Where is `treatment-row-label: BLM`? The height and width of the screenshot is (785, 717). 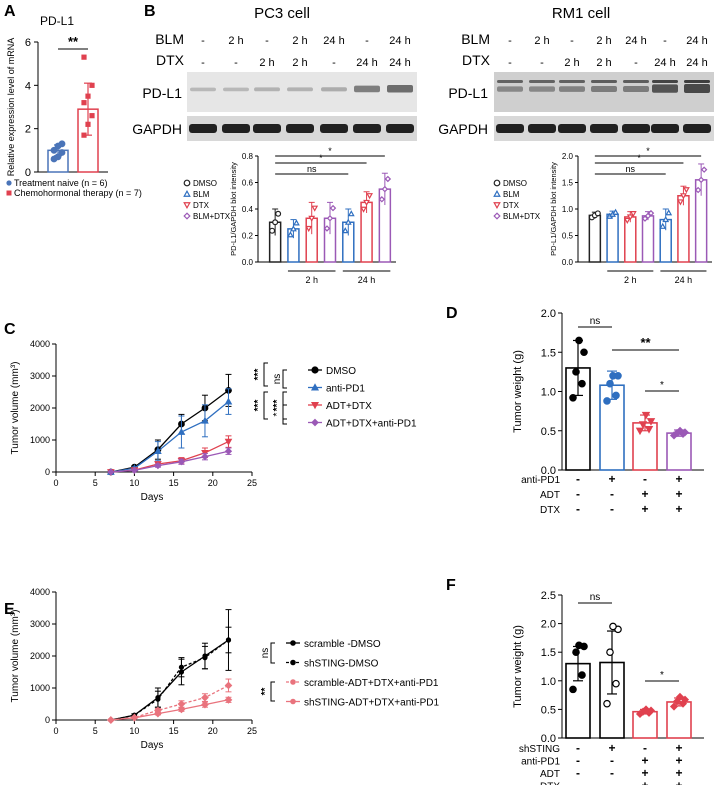
treatment-row-label: BLM is located at coordinates (475, 39).